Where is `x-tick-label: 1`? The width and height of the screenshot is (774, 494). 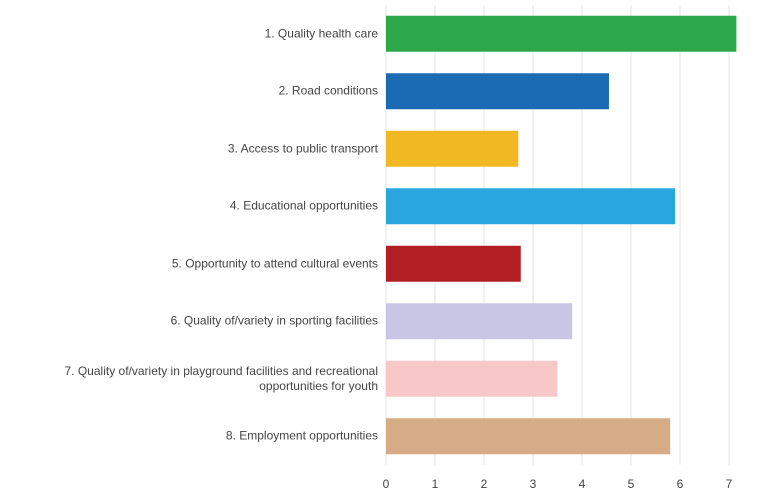 x-tick-label: 1 is located at coordinates (435, 484).